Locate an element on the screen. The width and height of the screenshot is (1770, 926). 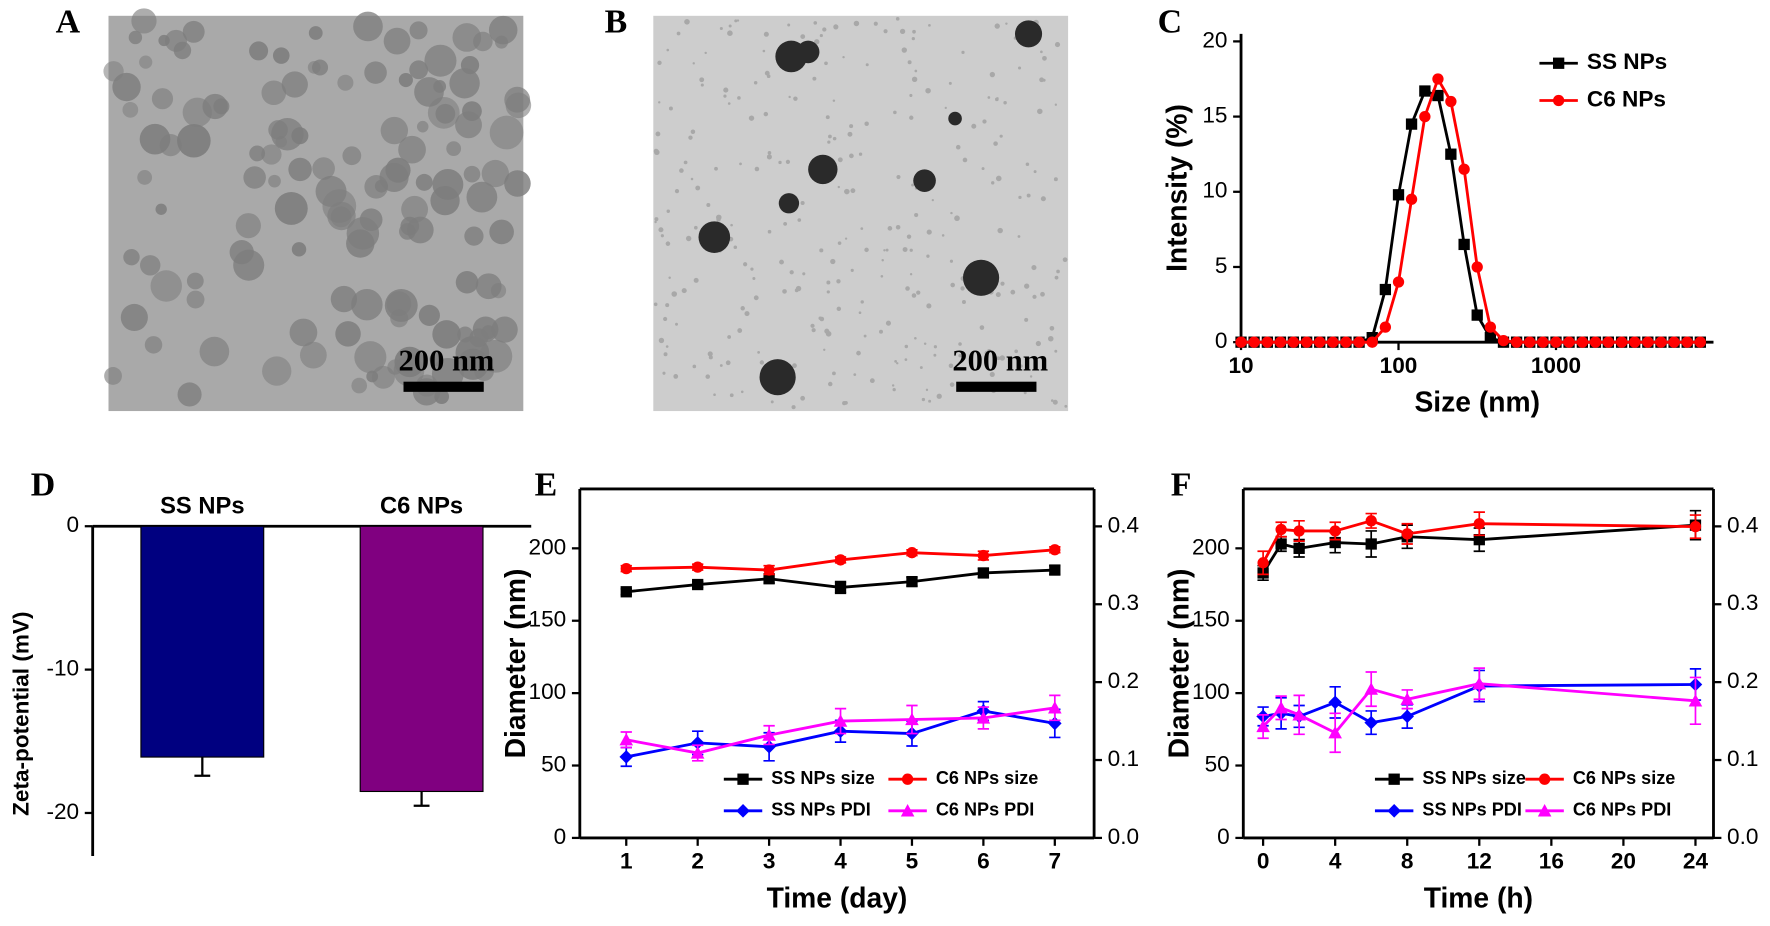
x-tick-label: 4 is located at coordinates (840, 861).